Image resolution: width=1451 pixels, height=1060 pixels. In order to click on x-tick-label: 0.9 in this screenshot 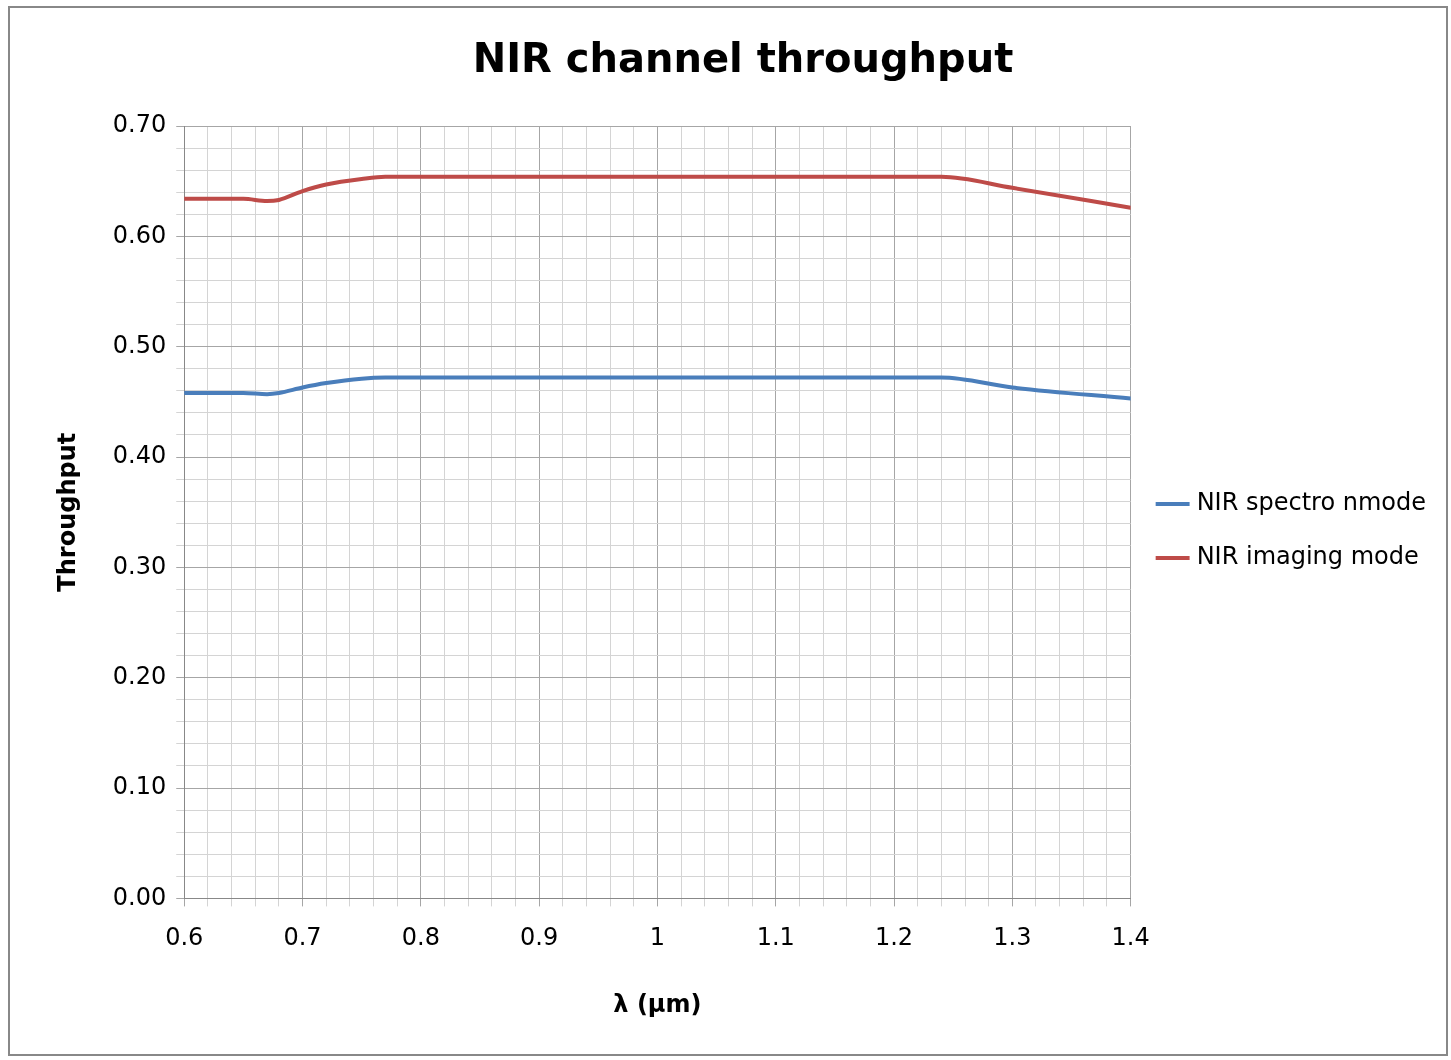, I will do `click(539, 937)`.